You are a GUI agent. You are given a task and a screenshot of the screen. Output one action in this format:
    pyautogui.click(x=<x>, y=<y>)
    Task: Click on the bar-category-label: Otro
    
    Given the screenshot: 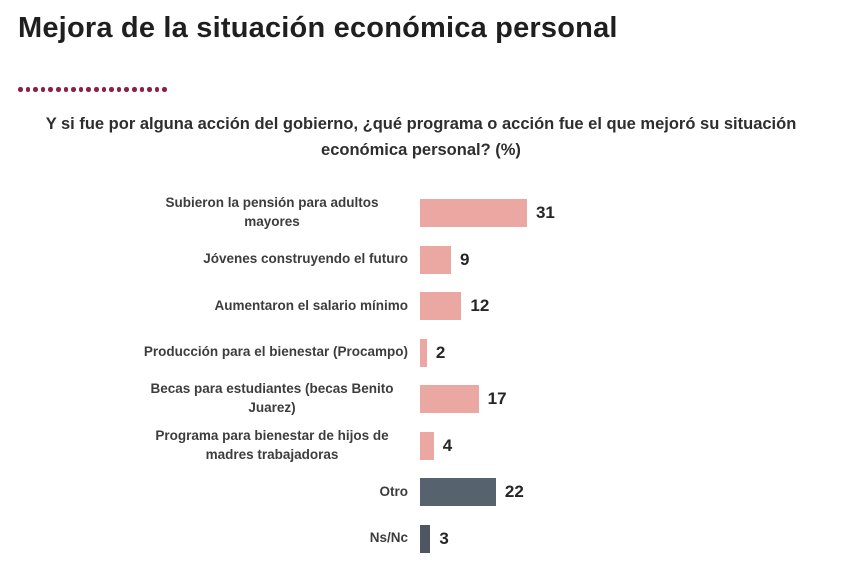 What is the action you would take?
    pyautogui.click(x=204, y=492)
    